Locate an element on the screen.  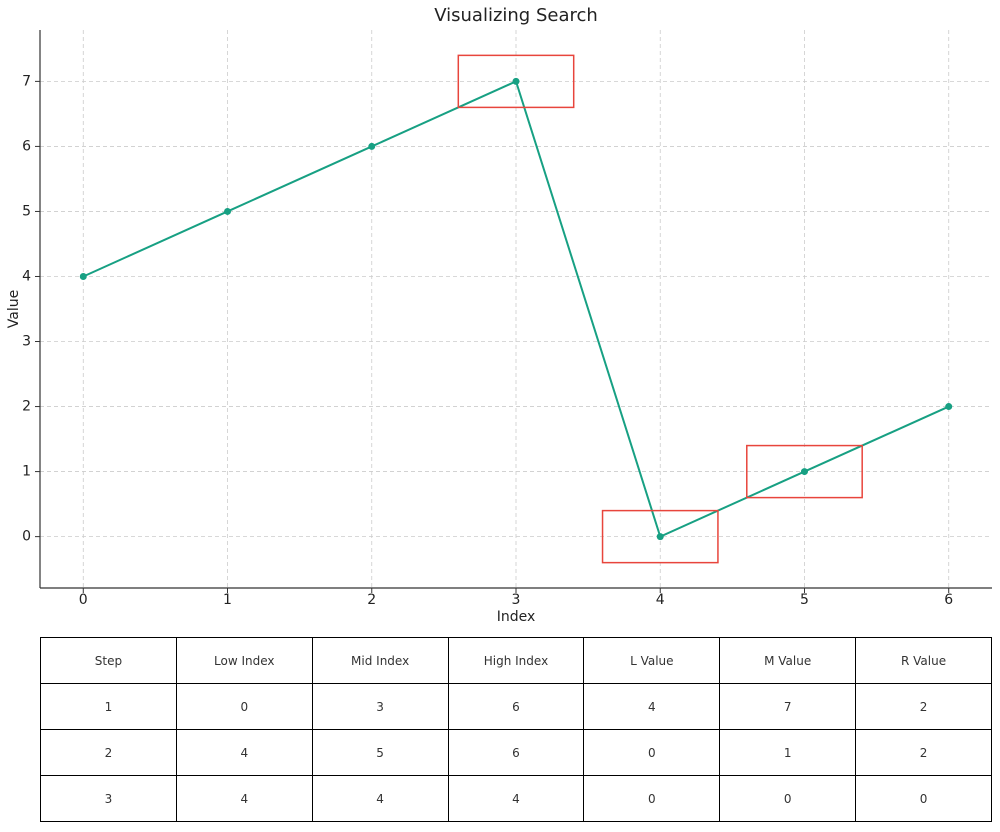
y-tick-label: 0 is located at coordinates (26, 537).